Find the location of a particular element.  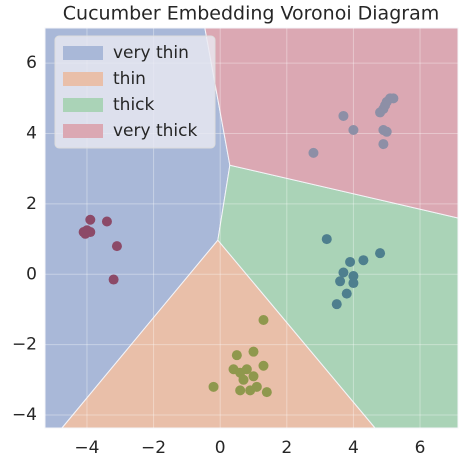

y-tick-label: 2 is located at coordinates (31, 204).